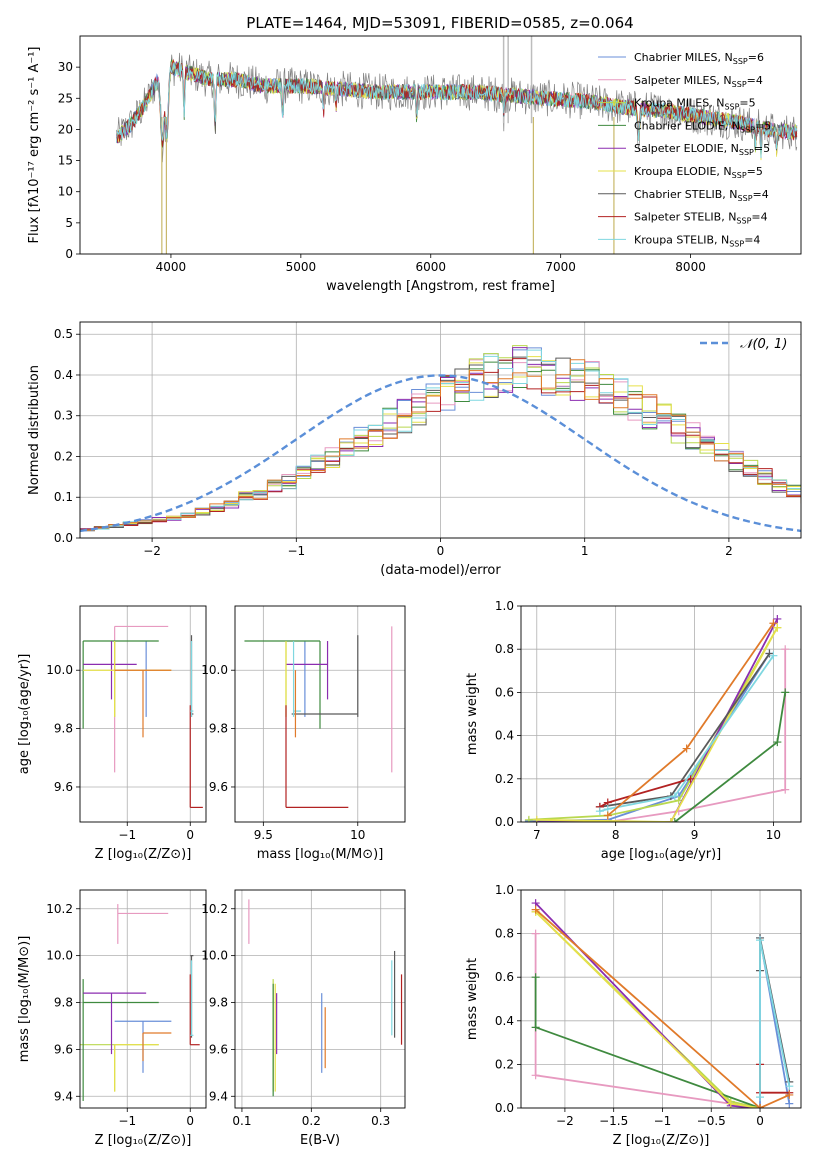 This screenshot has height=1170, width=819. What do you see at coordinates (63, 375) in the screenshot?
I see `y-tick-label: 0.4` at bounding box center [63, 375].